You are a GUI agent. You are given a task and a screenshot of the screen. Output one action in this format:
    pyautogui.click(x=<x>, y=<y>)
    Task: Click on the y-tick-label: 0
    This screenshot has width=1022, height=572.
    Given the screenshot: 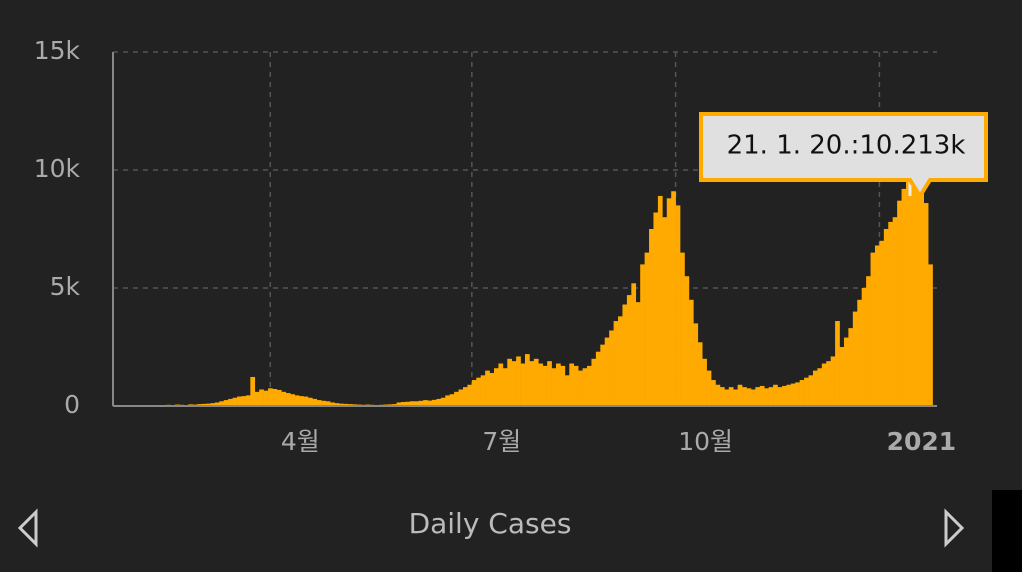 What is the action you would take?
    pyautogui.click(x=72, y=404)
    